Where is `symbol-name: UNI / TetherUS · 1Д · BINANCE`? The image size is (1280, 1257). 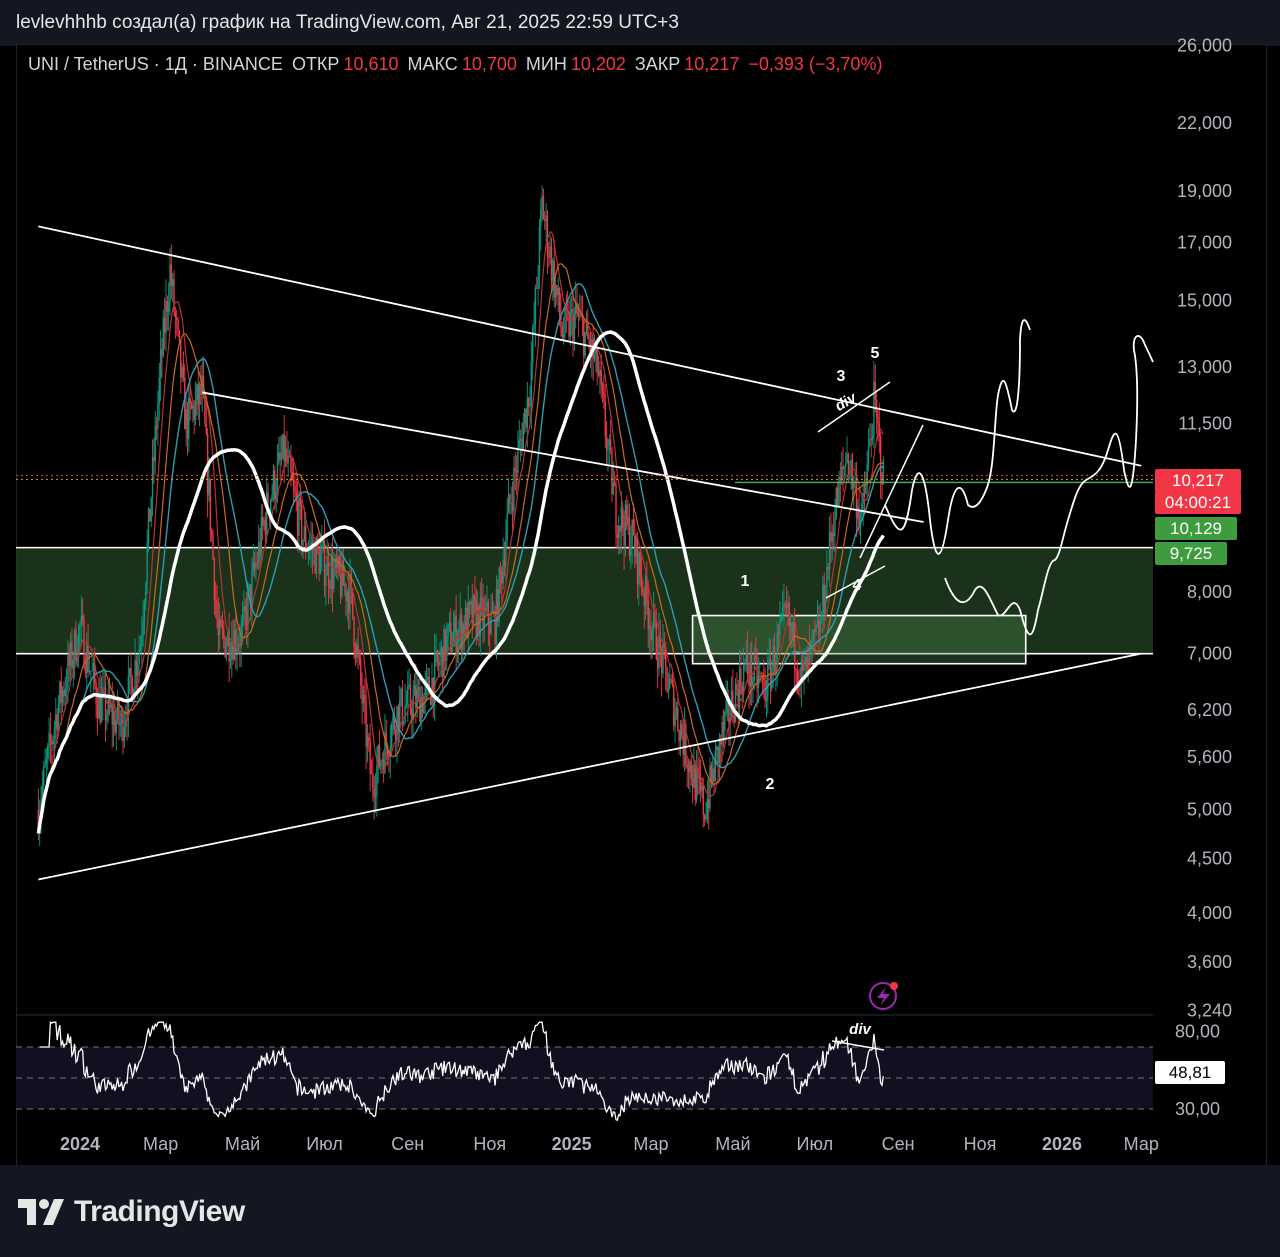
symbol-name: UNI / TetherUS · 1Д · BINANCE is located at coordinates (155, 64).